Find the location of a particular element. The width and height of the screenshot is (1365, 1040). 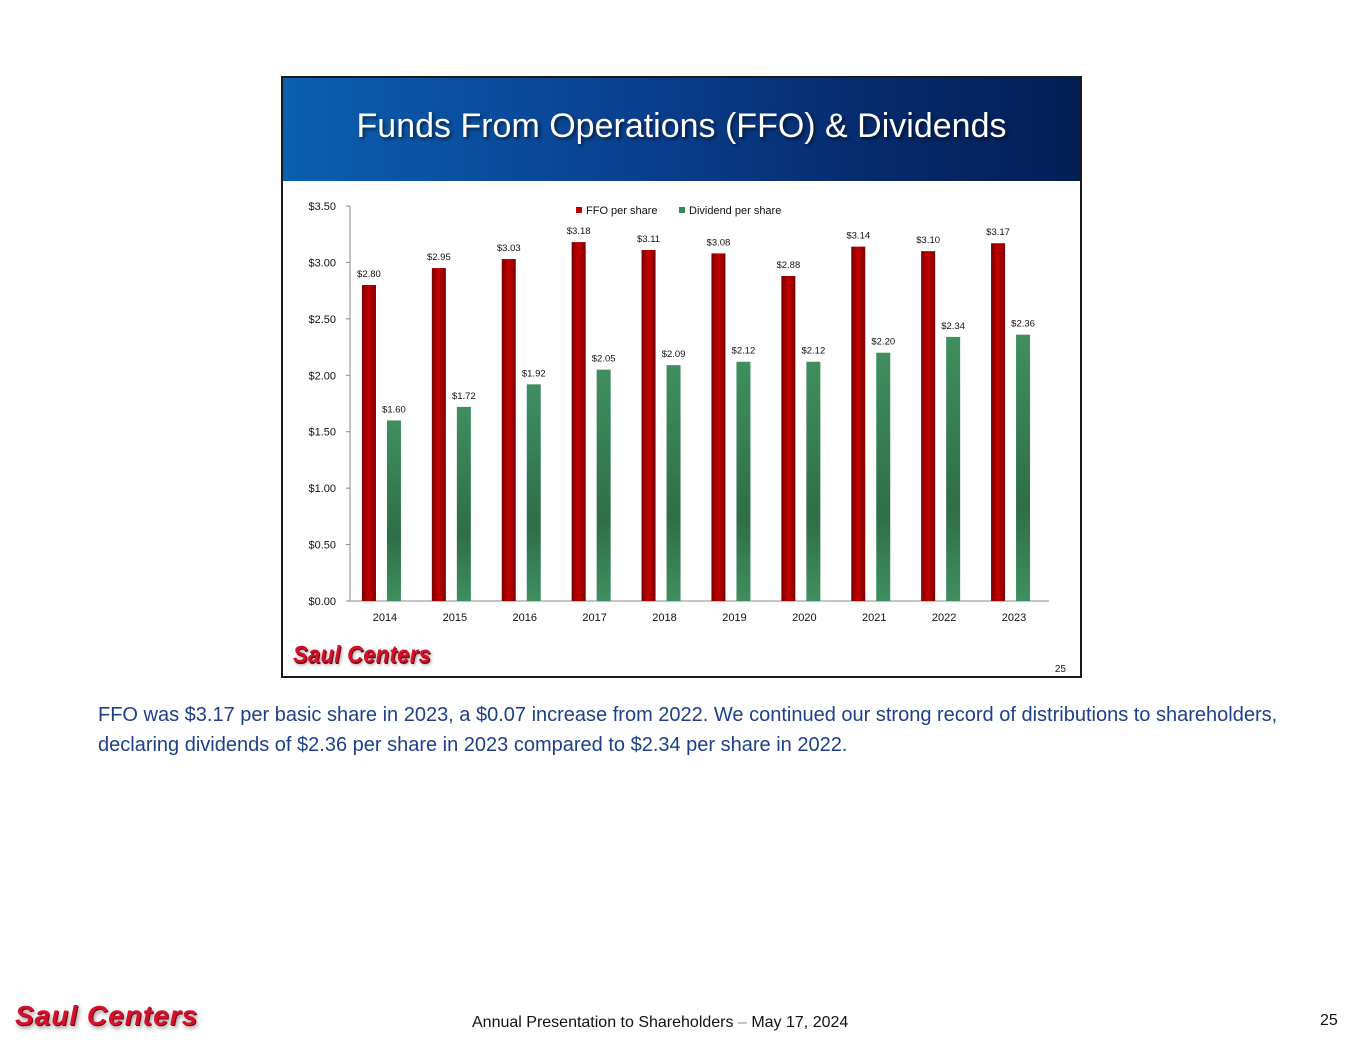

y-tick-label: $3.00 is located at coordinates (322, 263).